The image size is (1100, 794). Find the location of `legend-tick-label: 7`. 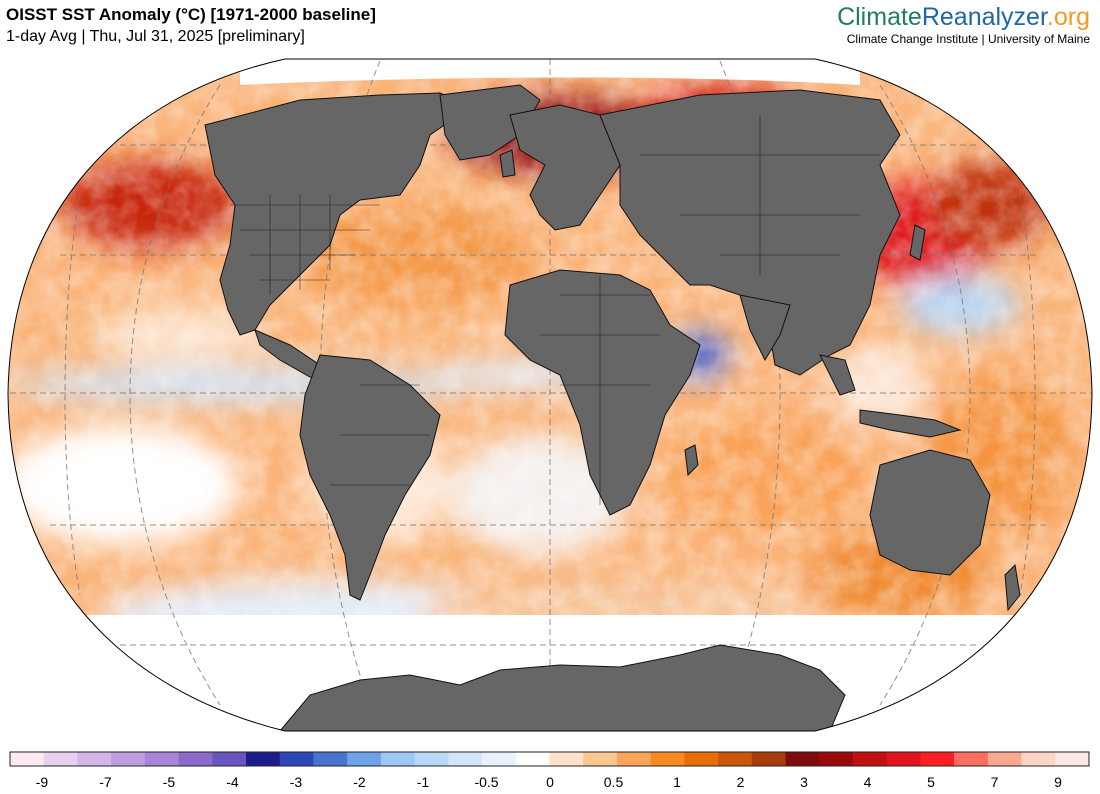

legend-tick-label: 7 is located at coordinates (995, 782).